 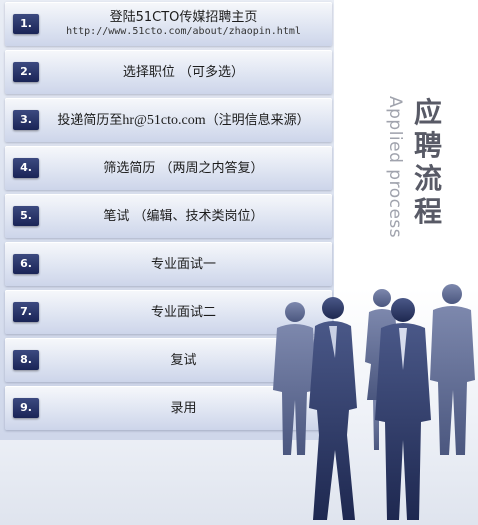 What do you see at coordinates (183, 216) in the screenshot?
I see `step-label: 笔试 （编辑、技术类岗位）` at bounding box center [183, 216].